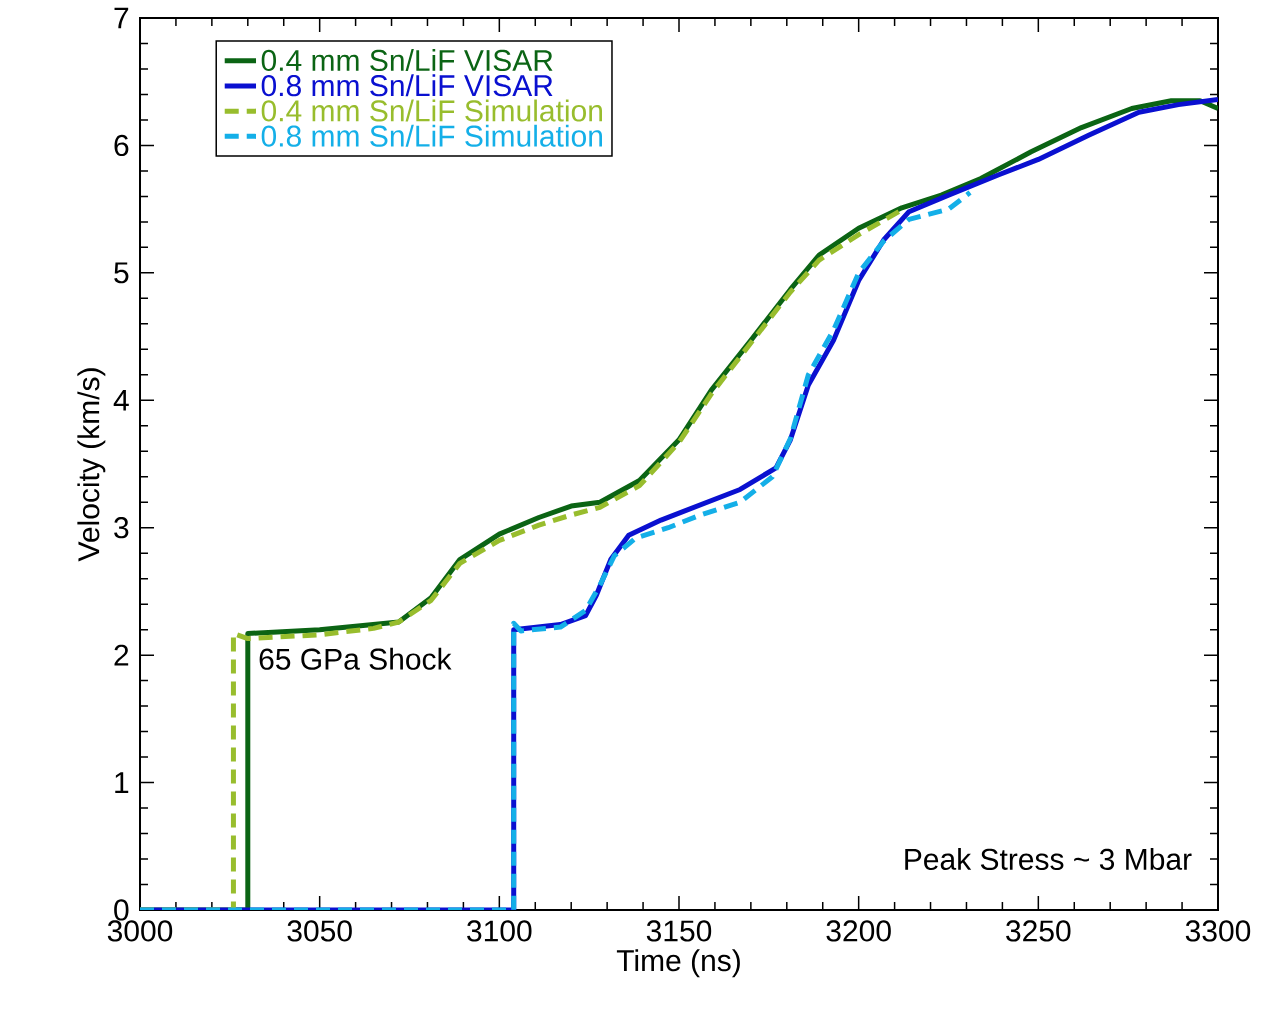 Image resolution: width=1274 pixels, height=1032 pixels. Describe the element at coordinates (121, 910) in the screenshot. I see `y-tick-label: 0` at that location.